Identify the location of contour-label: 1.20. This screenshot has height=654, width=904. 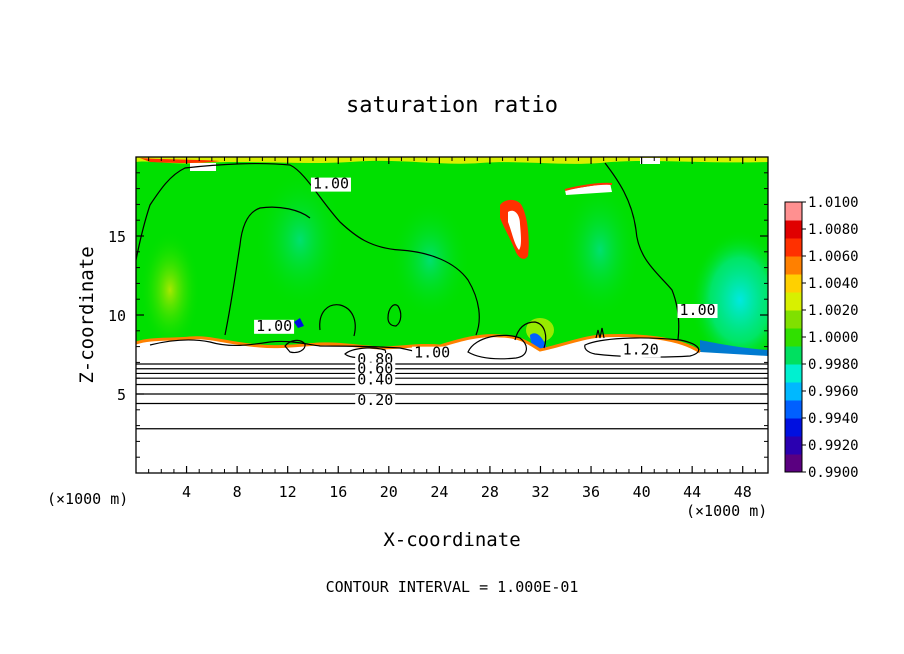
(641, 350).